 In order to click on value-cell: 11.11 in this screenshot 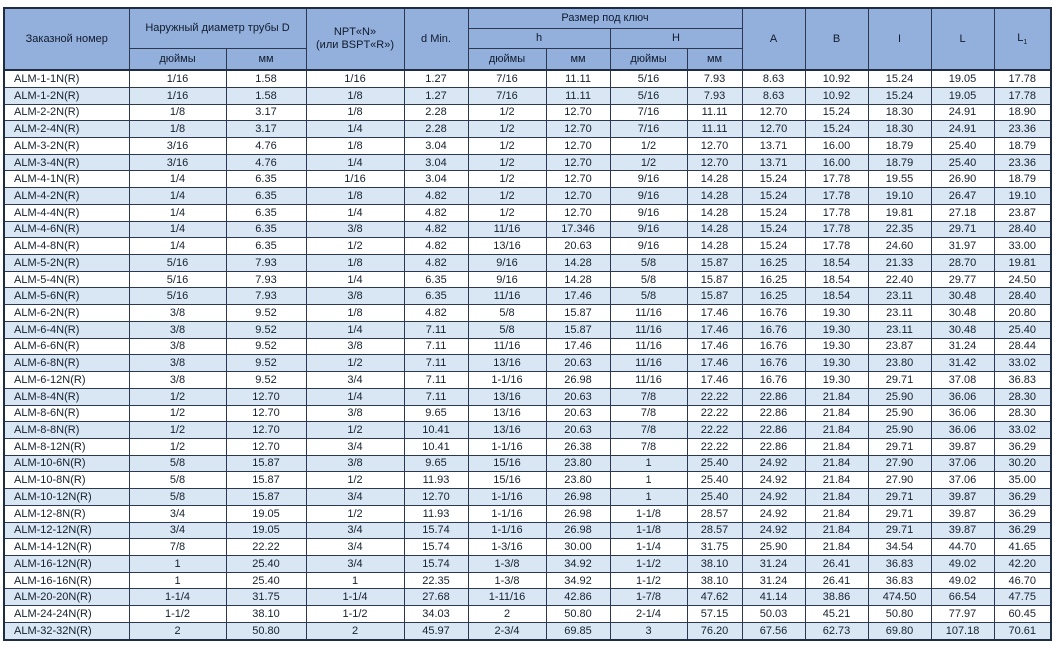, I will do `click(578, 78)`.